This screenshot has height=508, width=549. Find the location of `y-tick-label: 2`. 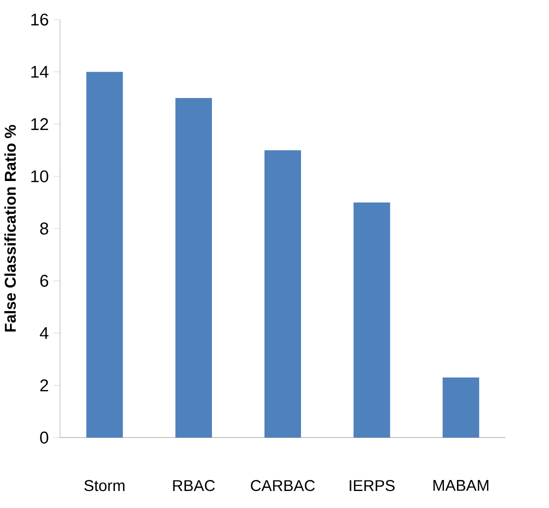

y-tick-label: 2 is located at coordinates (44, 385).